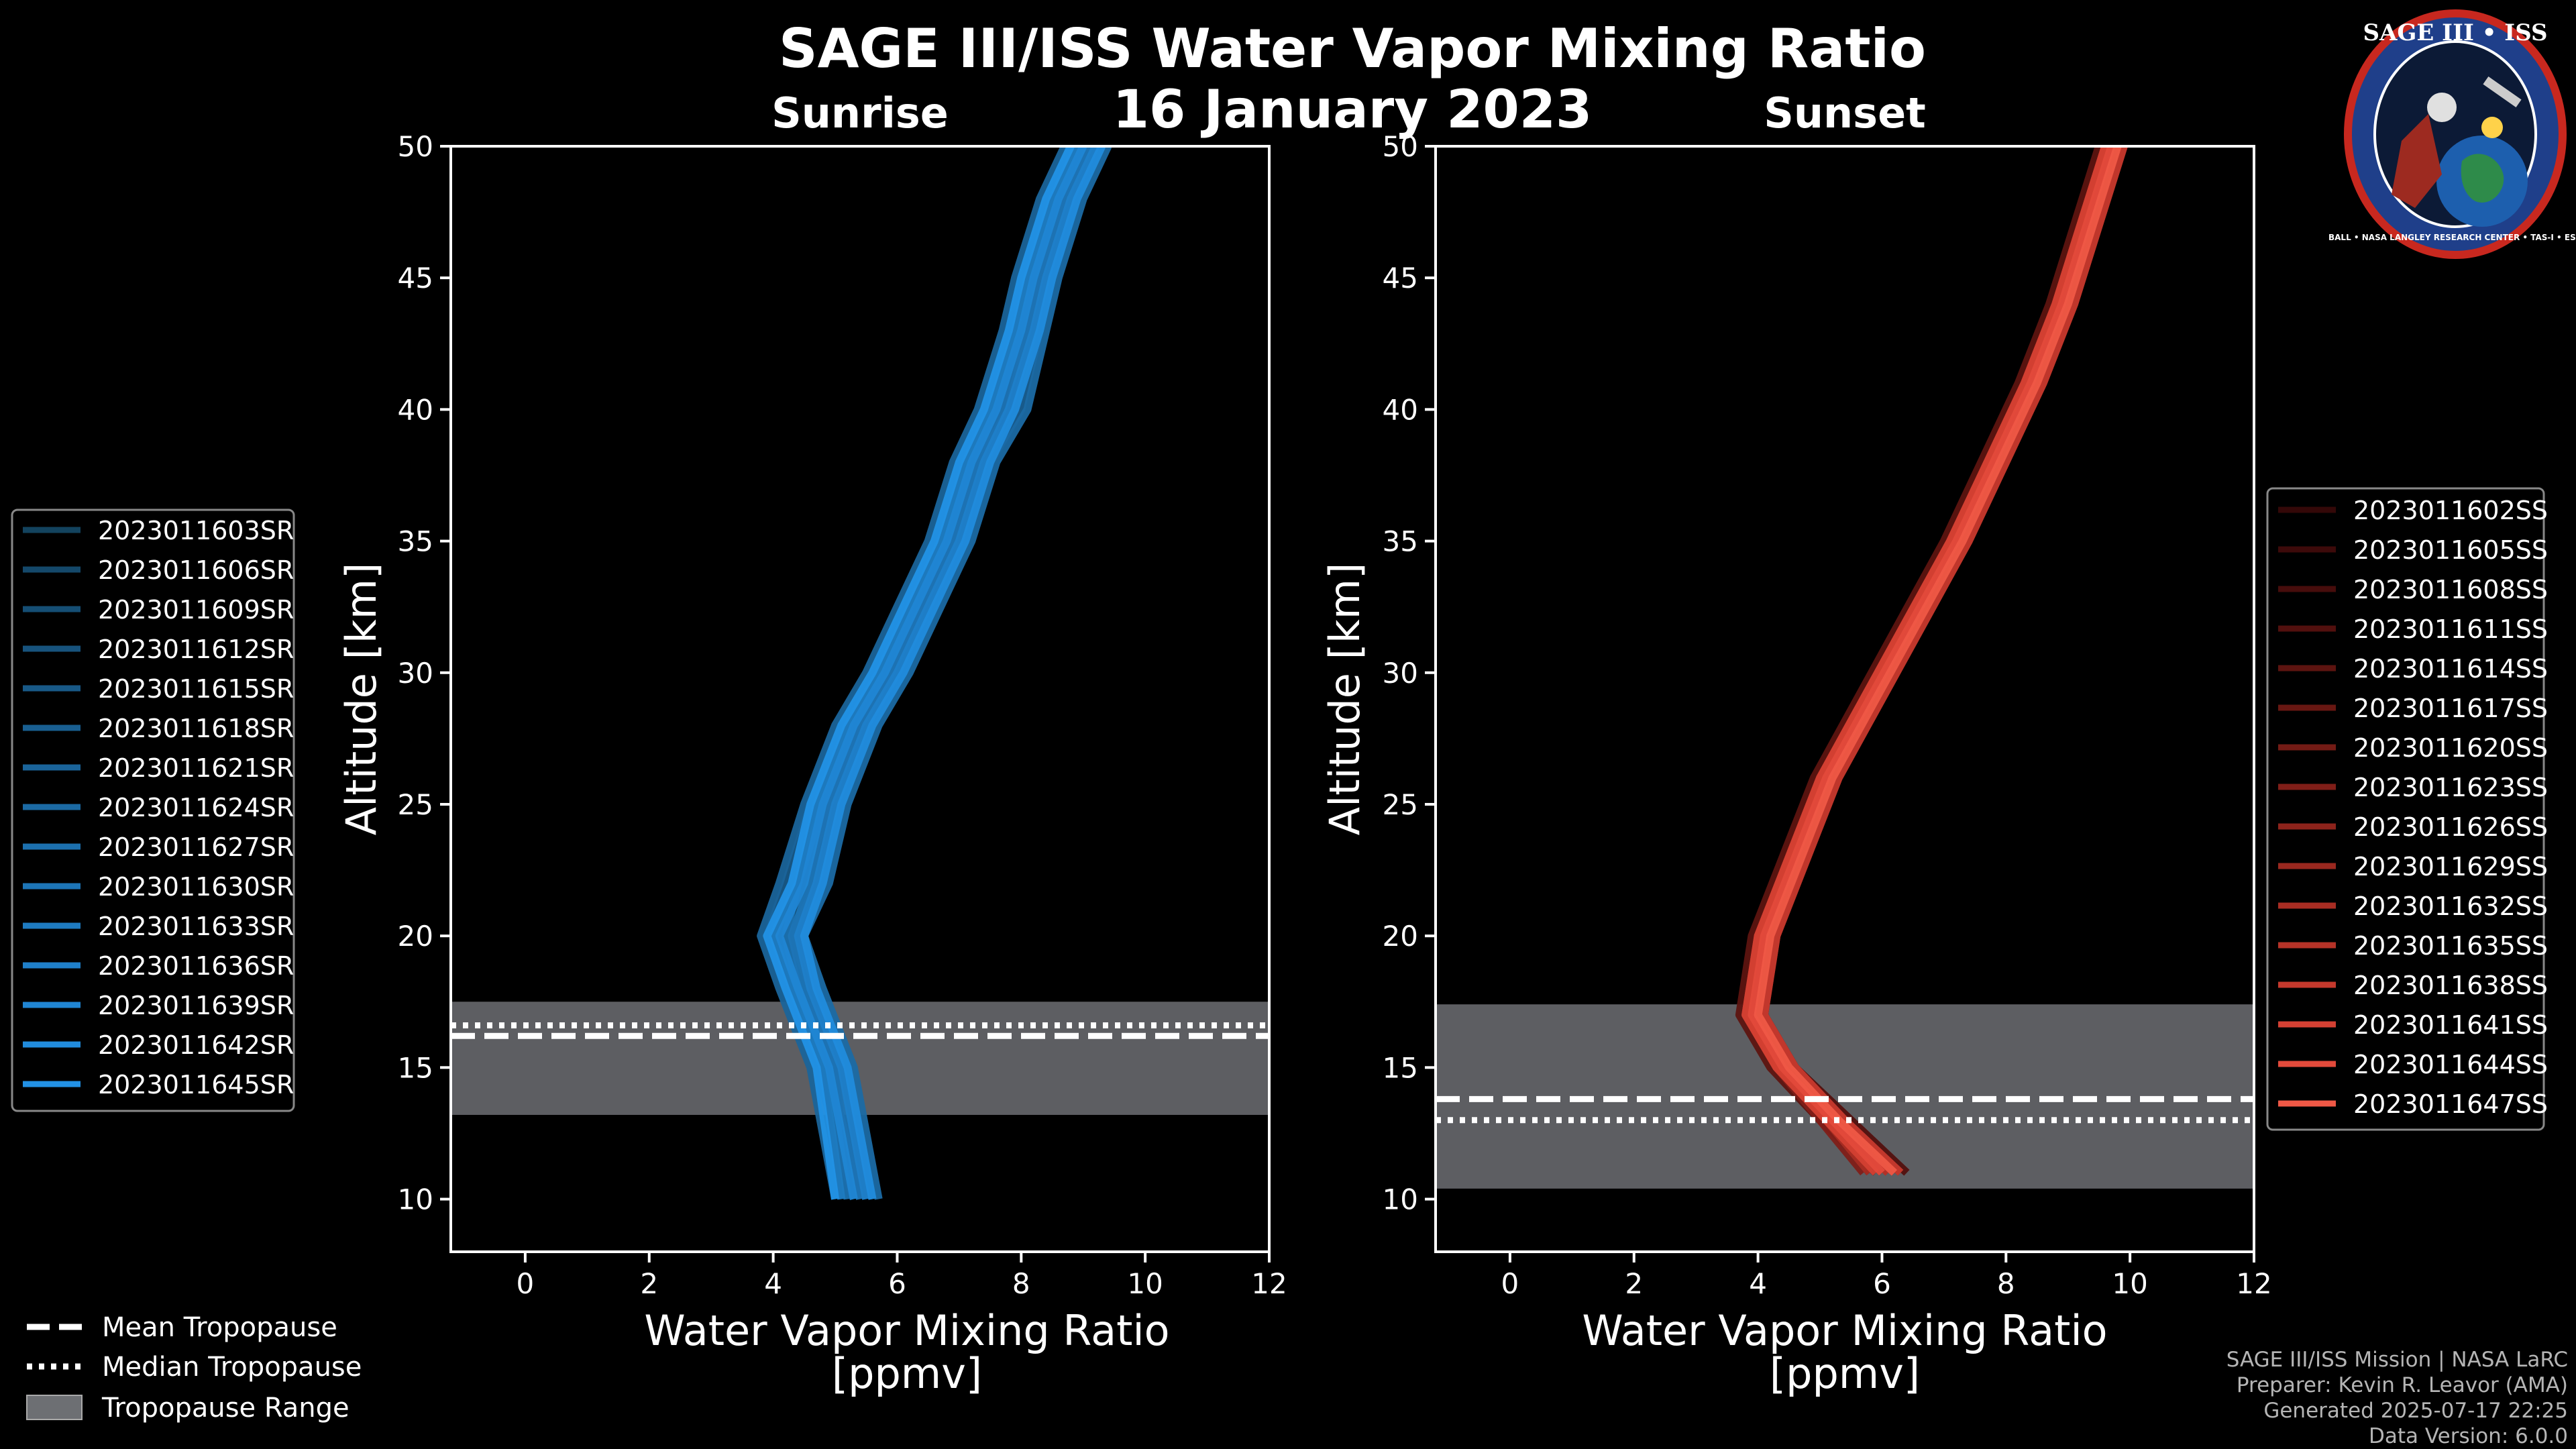 The height and width of the screenshot is (1449, 2576). What do you see at coordinates (196, 1005) in the screenshot?
I see `sunrise-legend-label: 2023011639SR` at bounding box center [196, 1005].